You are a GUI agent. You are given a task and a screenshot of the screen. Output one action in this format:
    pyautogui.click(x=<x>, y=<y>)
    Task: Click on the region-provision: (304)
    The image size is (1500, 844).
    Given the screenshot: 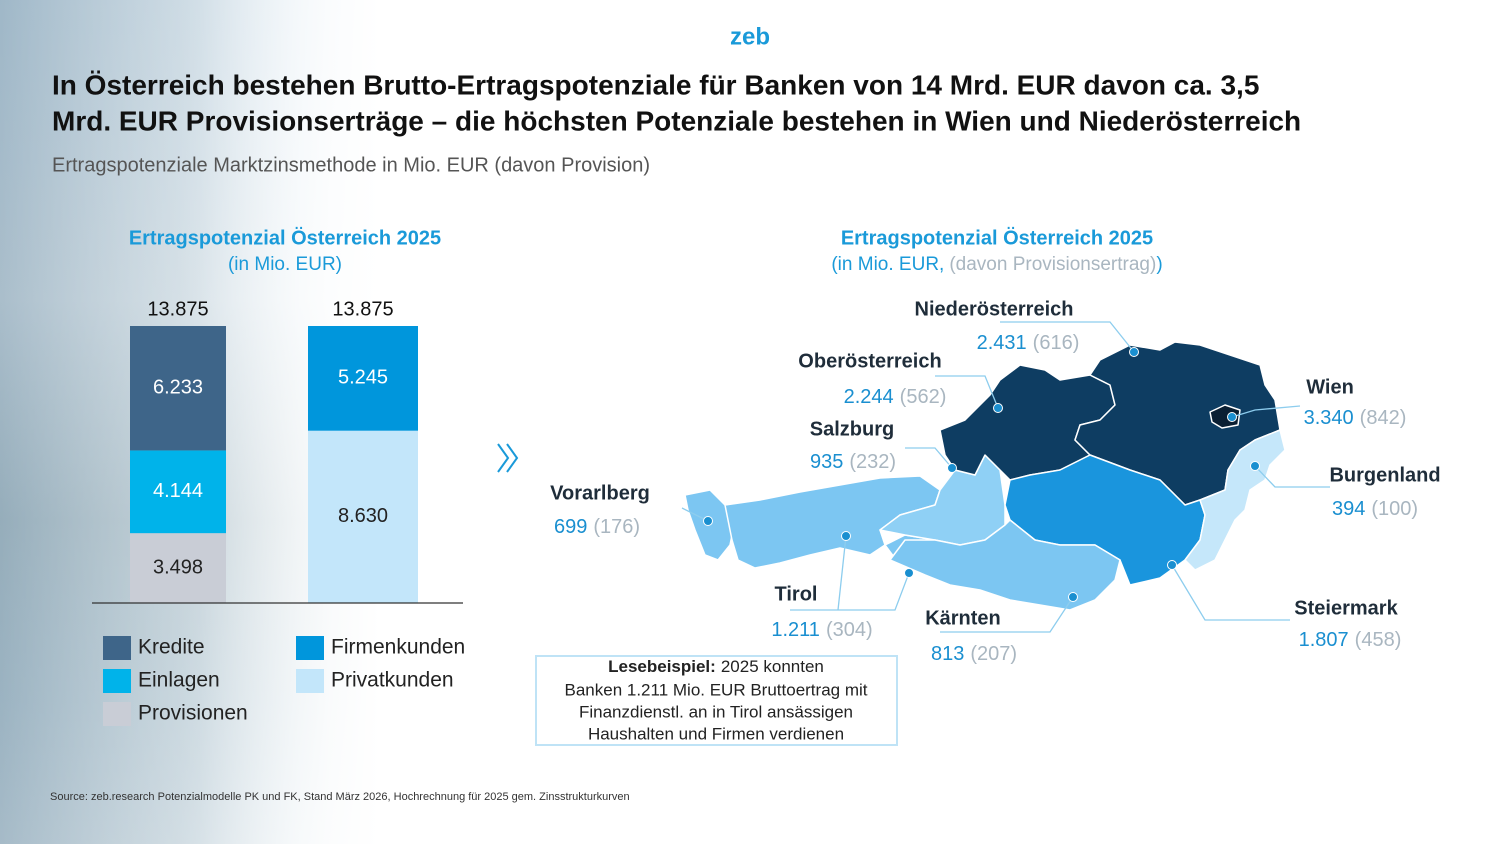 What is the action you would take?
    pyautogui.click(x=849, y=630)
    